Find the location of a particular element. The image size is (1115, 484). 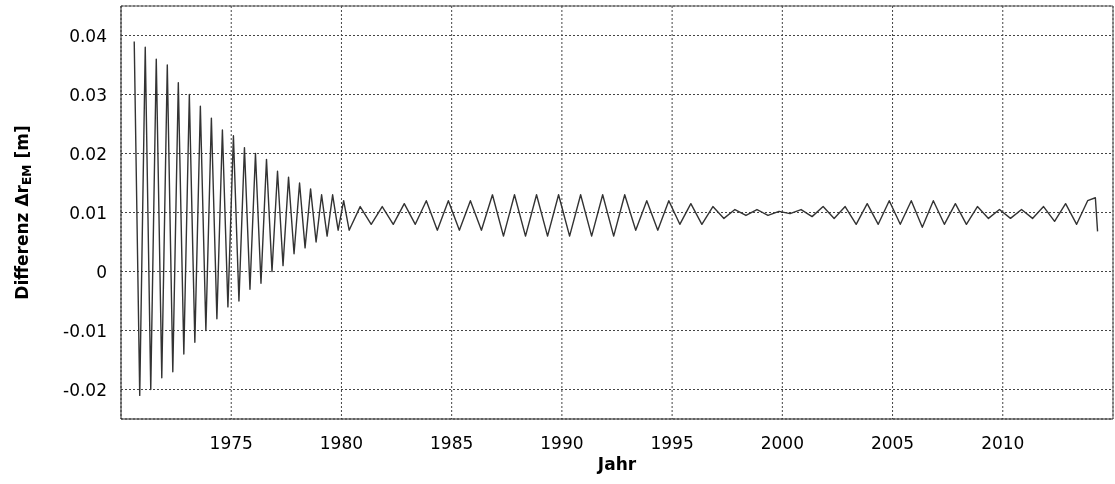

x-tick-label: 1995 is located at coordinates (672, 443).